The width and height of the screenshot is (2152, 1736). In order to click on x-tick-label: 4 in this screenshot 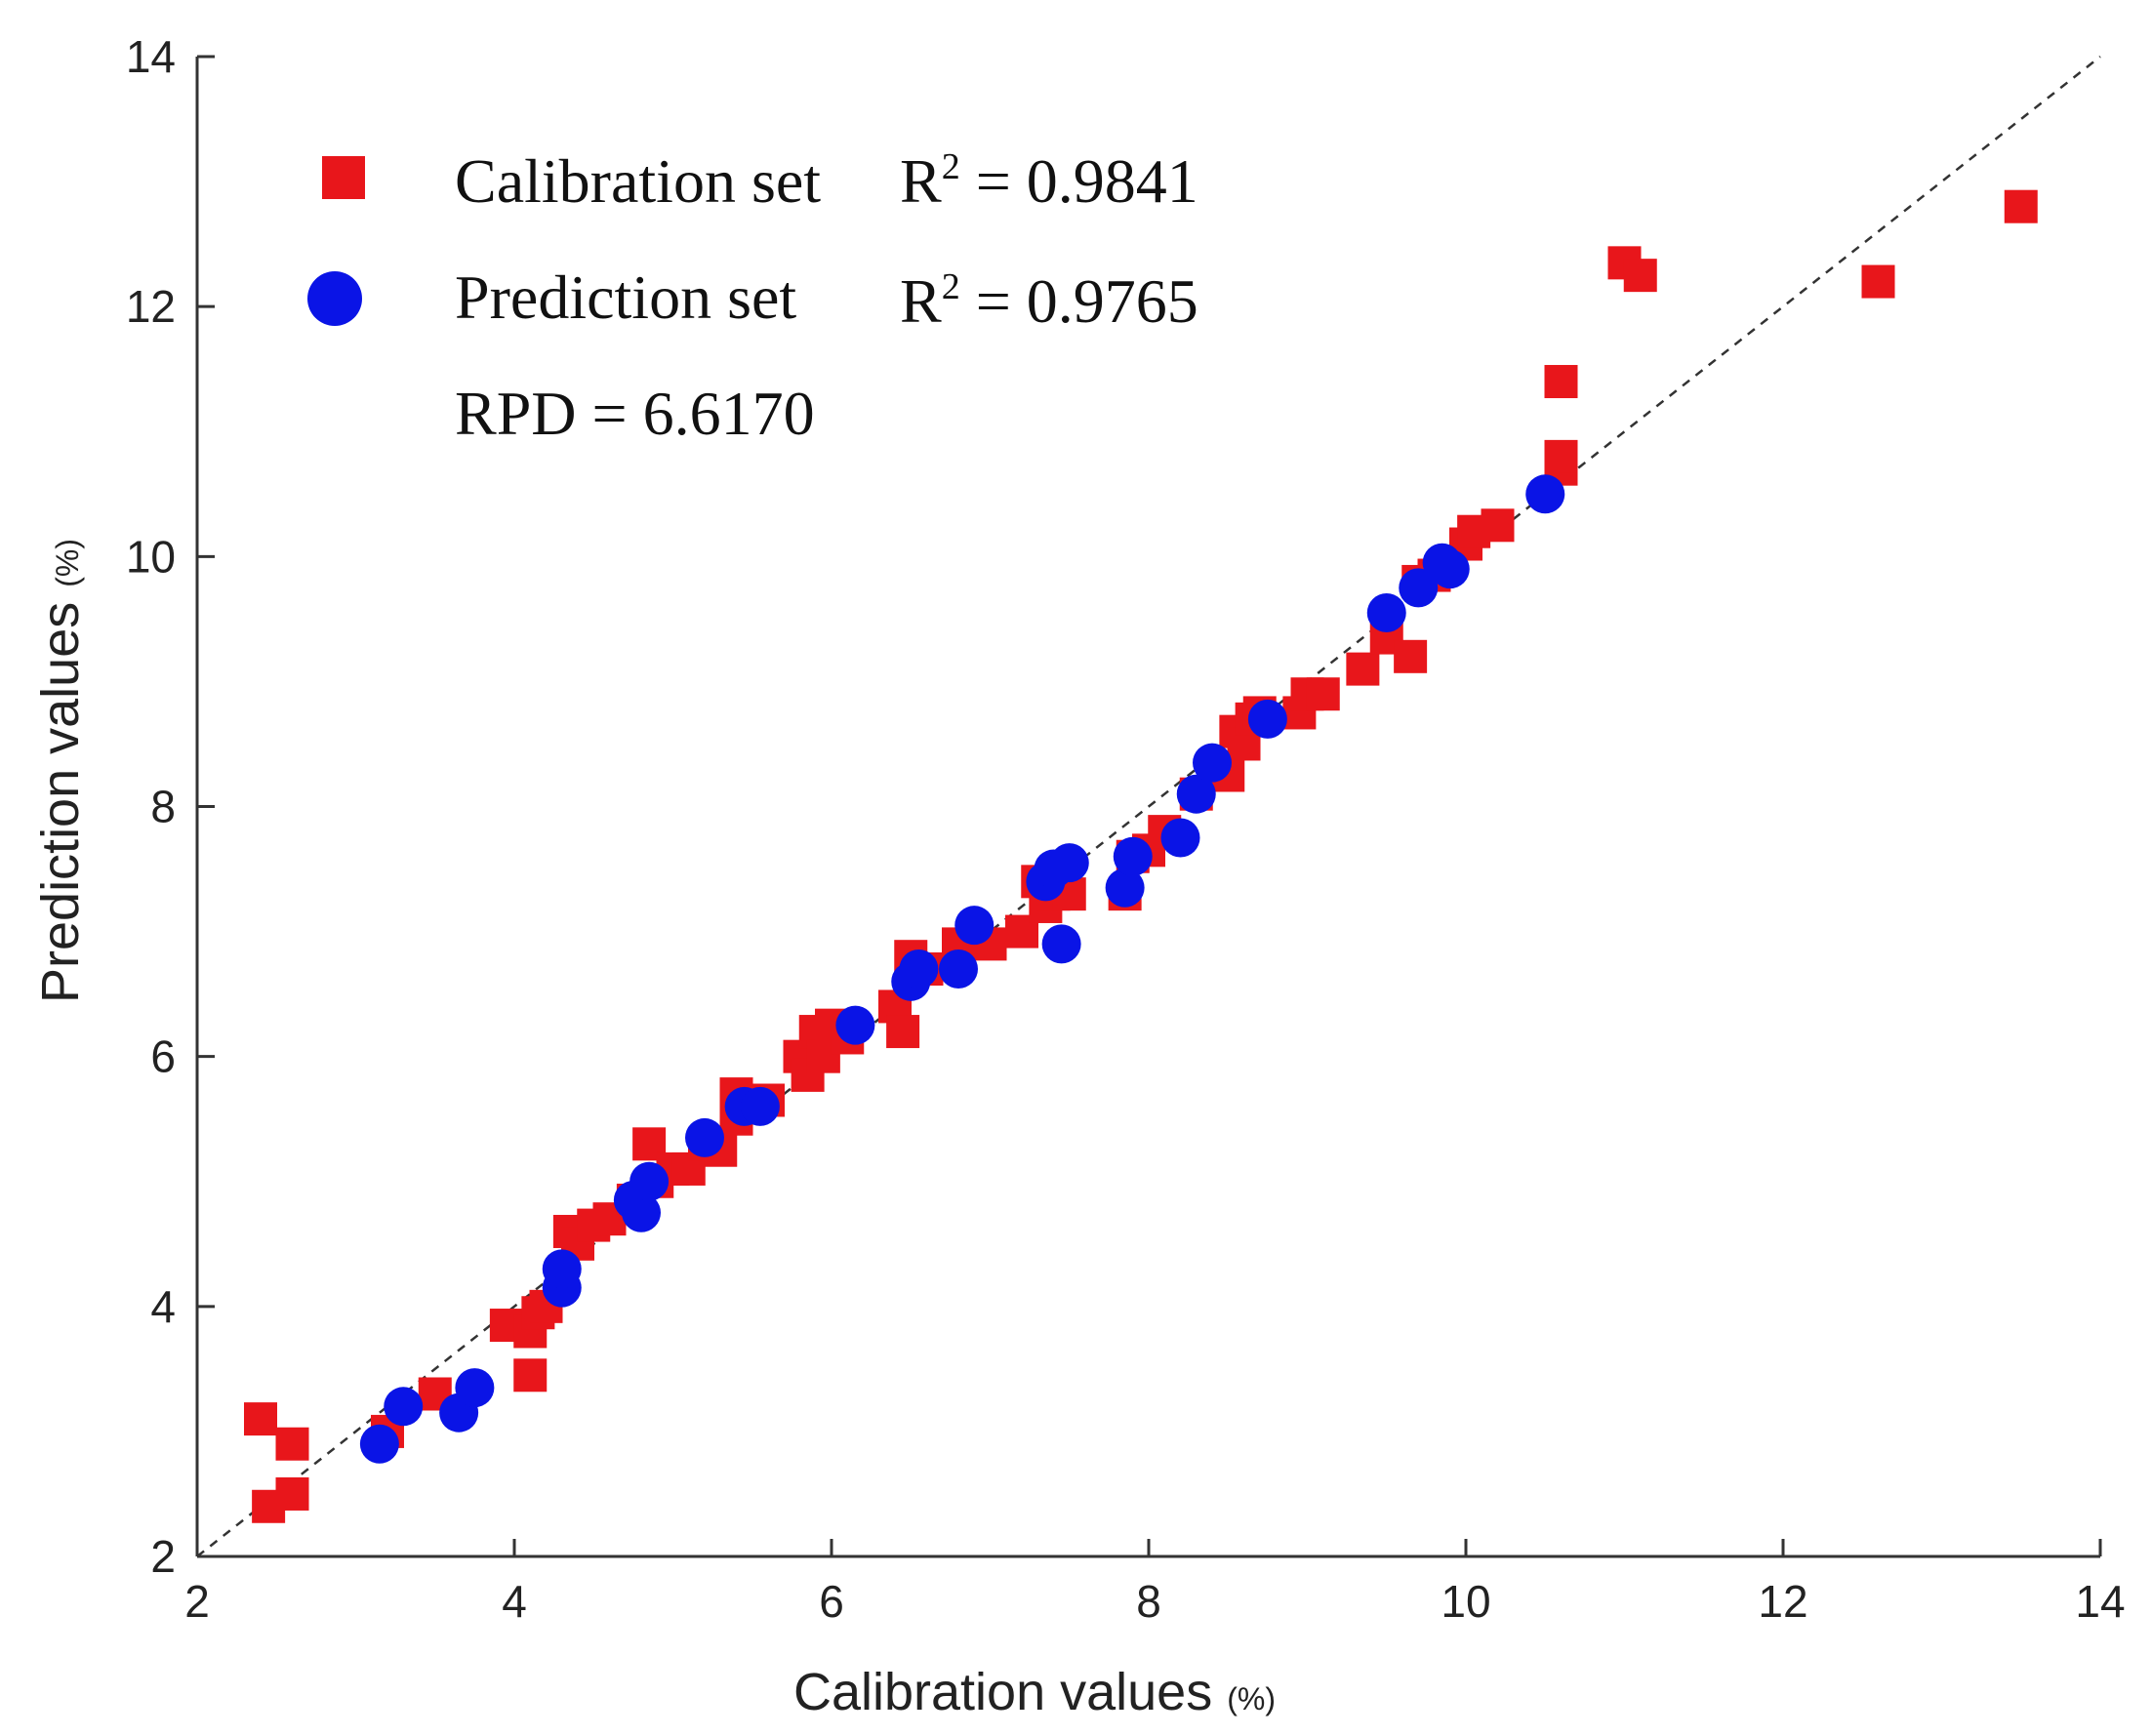, I will do `click(514, 1601)`.